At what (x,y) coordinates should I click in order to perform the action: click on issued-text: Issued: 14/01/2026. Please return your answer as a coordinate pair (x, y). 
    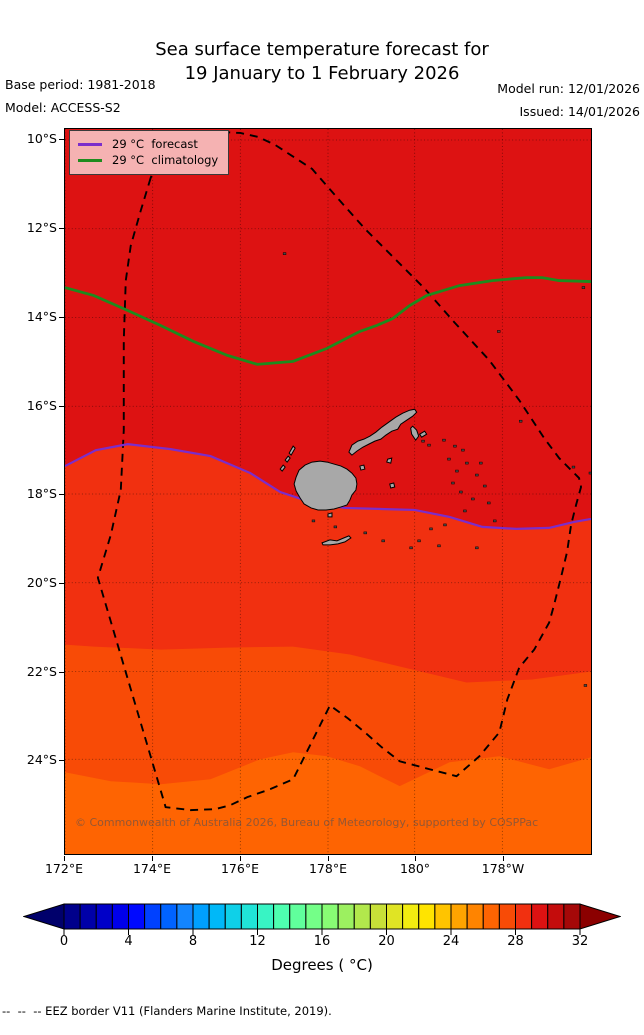
    Looking at the image, I should click on (580, 111).